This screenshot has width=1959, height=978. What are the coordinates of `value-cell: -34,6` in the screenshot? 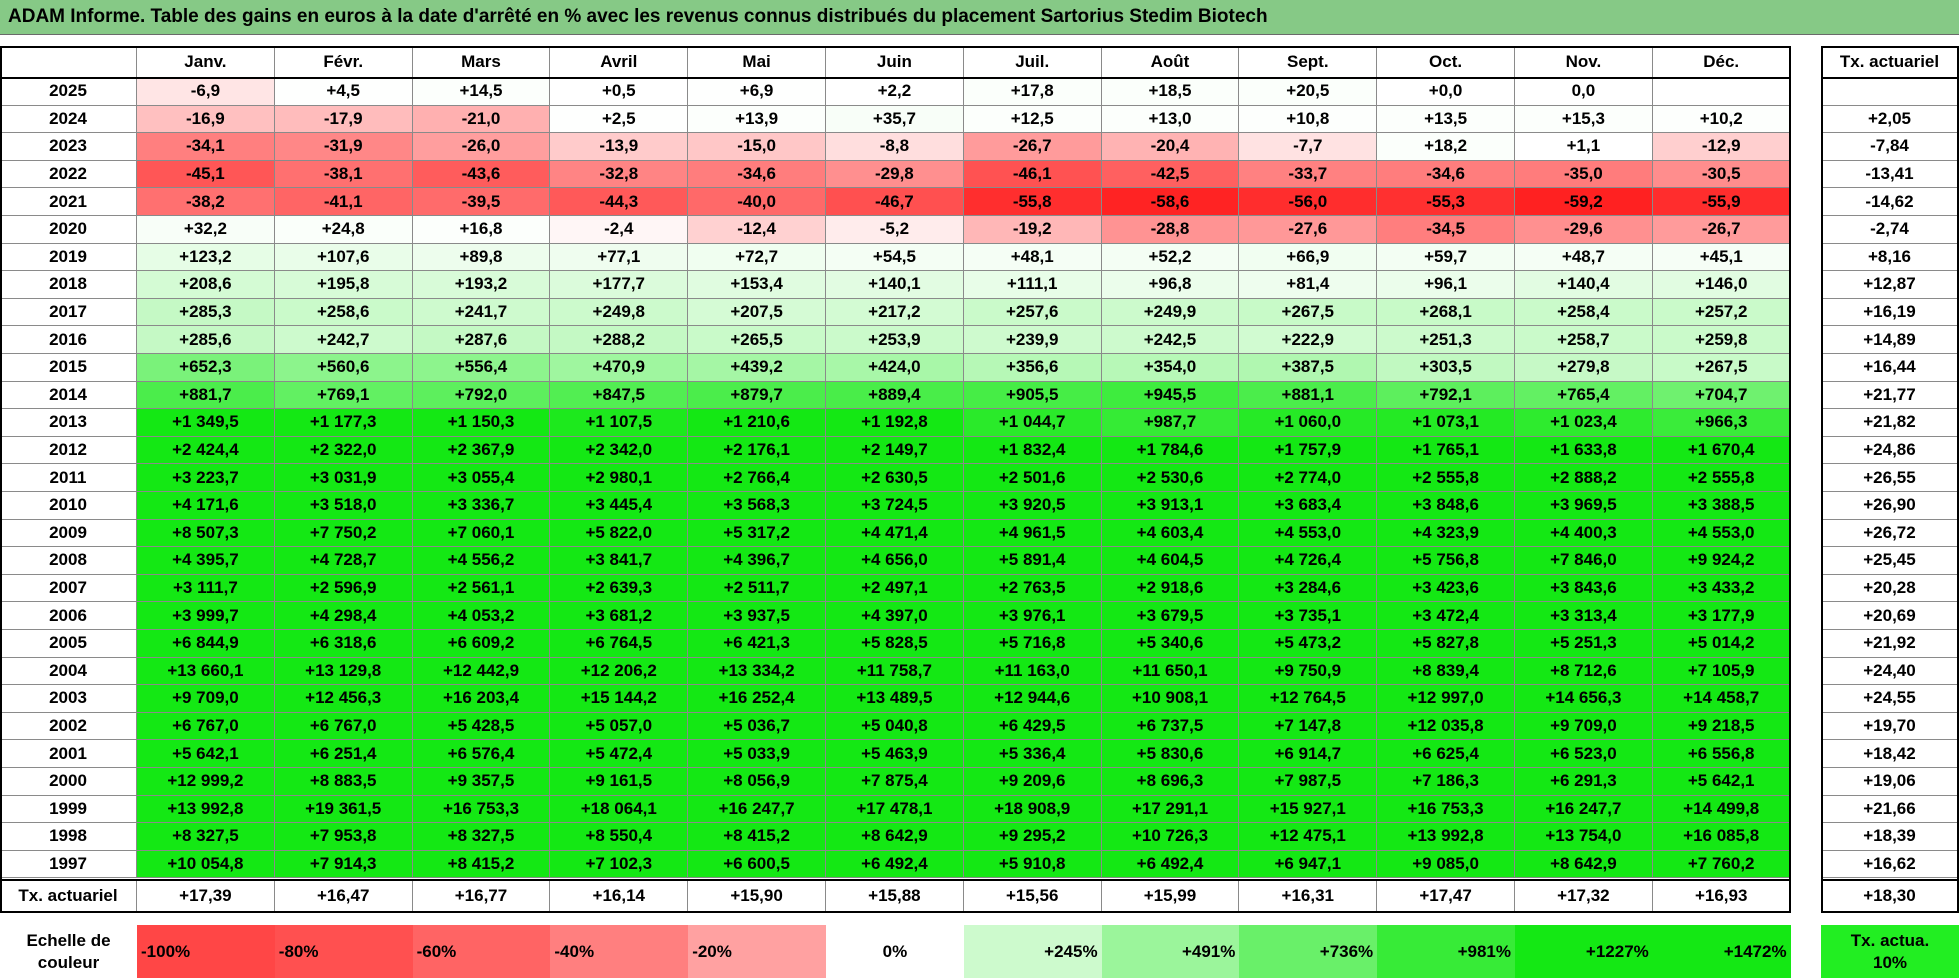 It's located at (1446, 174).